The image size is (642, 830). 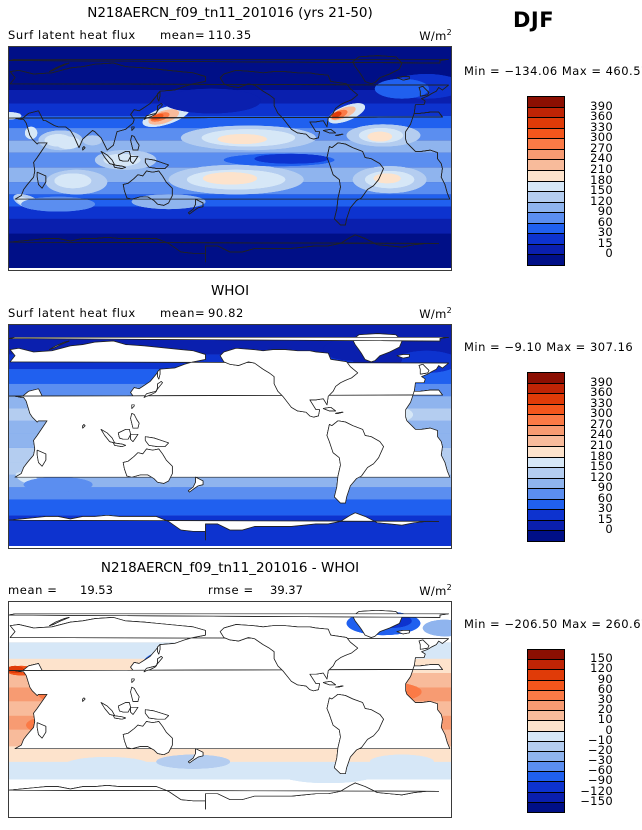 What do you see at coordinates (435, 313) in the screenshot?
I see `panel-obs-units: W/m2` at bounding box center [435, 313].